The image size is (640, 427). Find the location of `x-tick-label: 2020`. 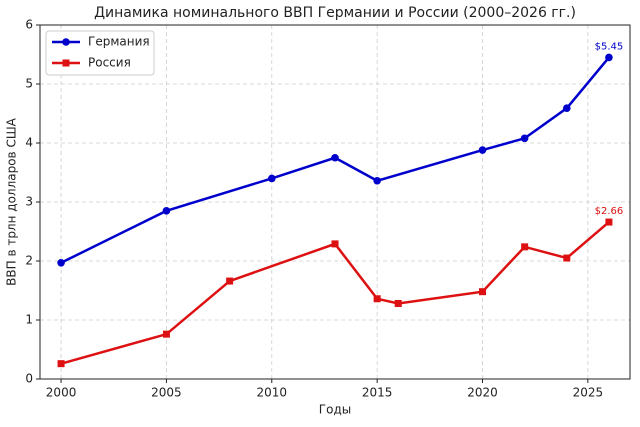

x-tick-label: 2020 is located at coordinates (482, 393).